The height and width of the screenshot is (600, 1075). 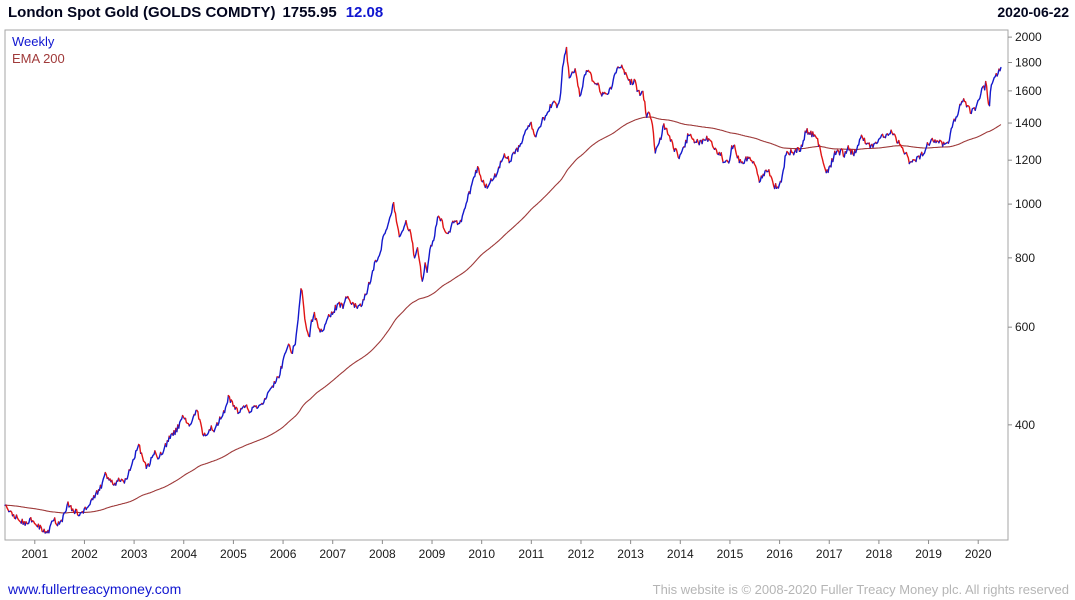 What do you see at coordinates (134, 554) in the screenshot?
I see `x-axis-label: 2003` at bounding box center [134, 554].